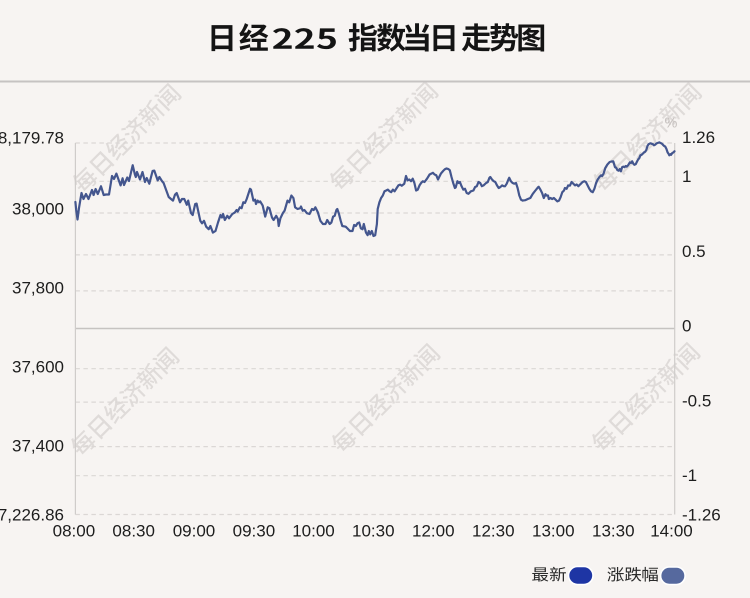 The width and height of the screenshot is (750, 598). I want to click on svg-text: 08:30, so click(133, 531).